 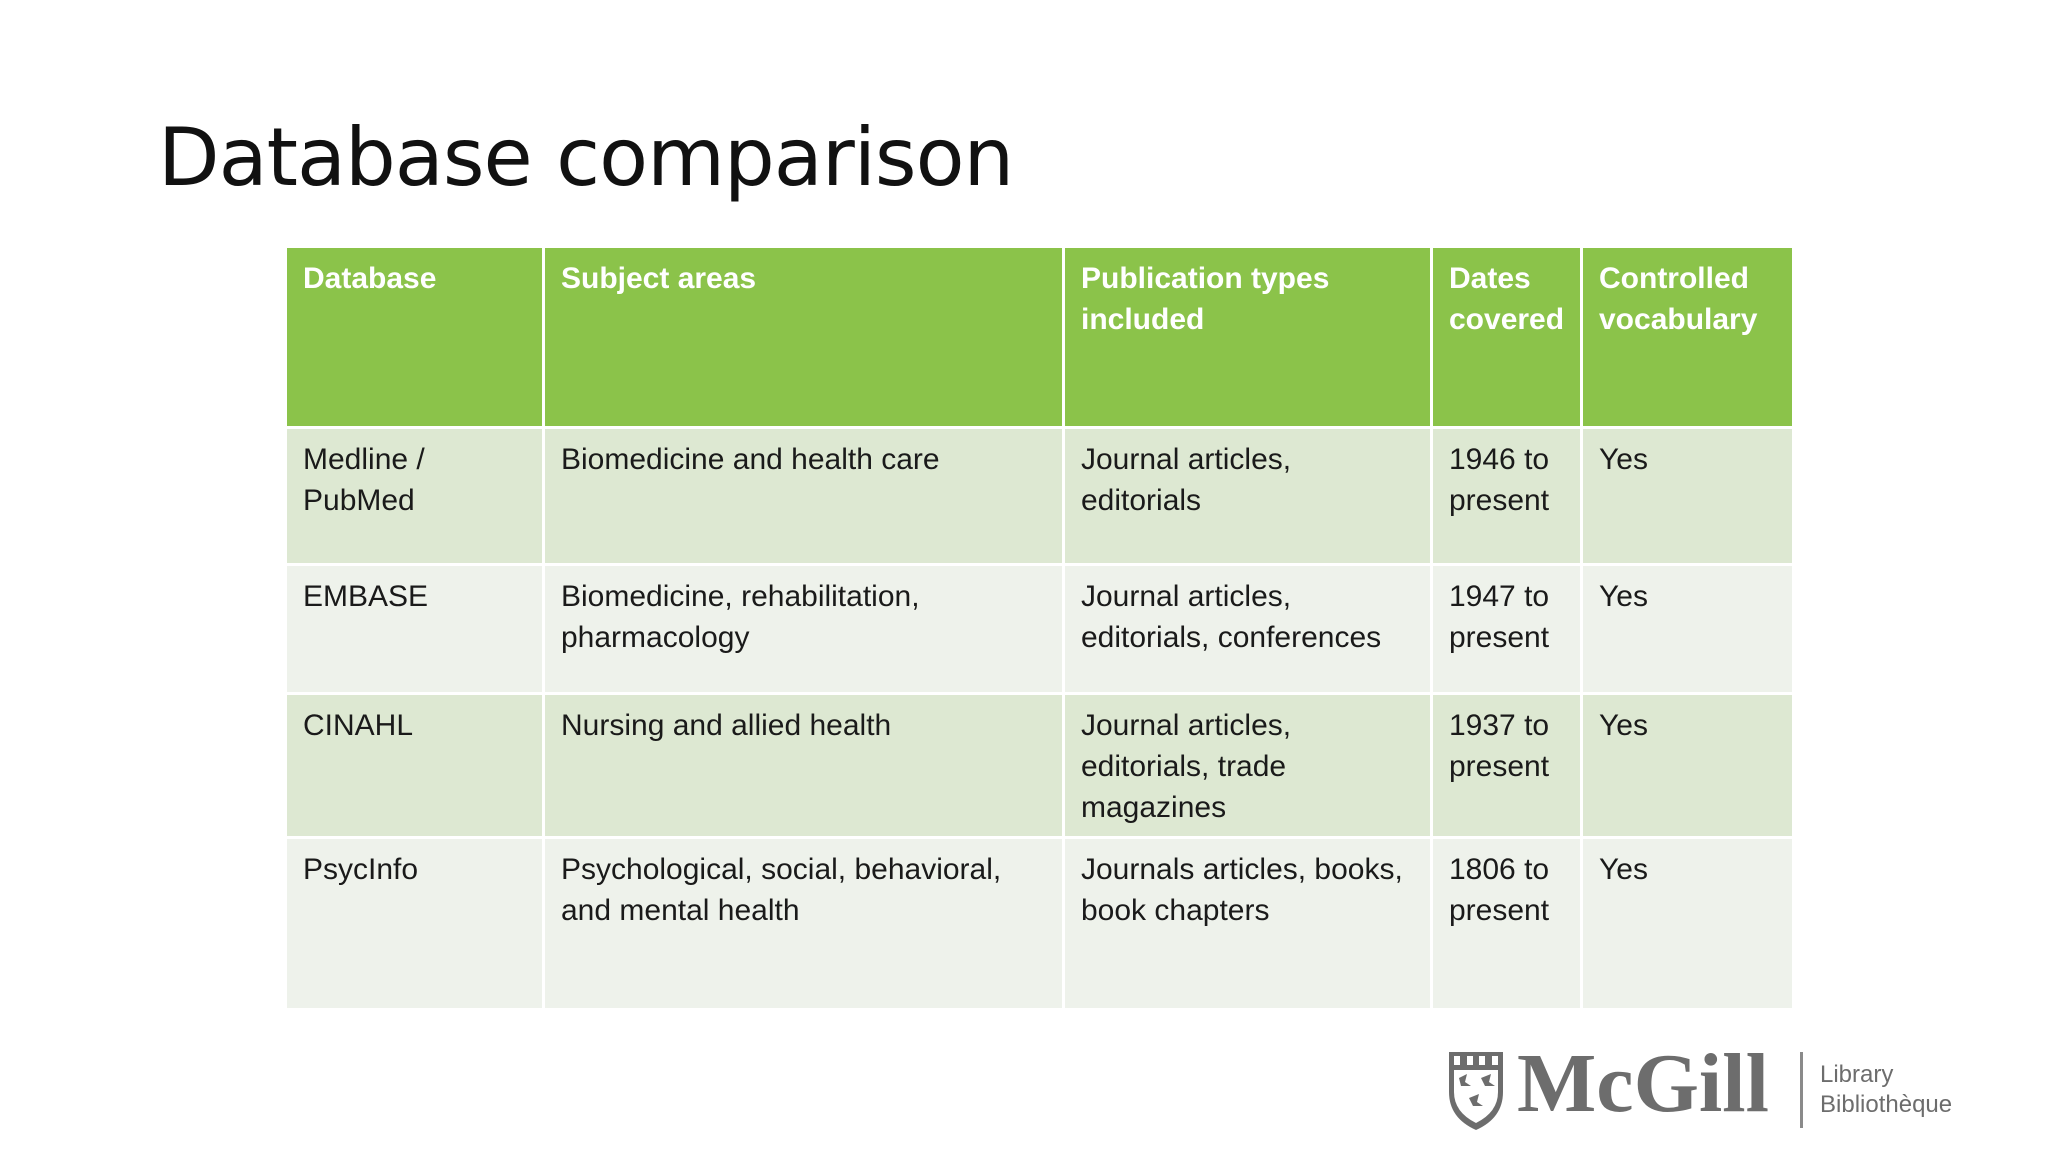 I want to click on cell-dates-covered: 1946 to present, so click(x=1506, y=496).